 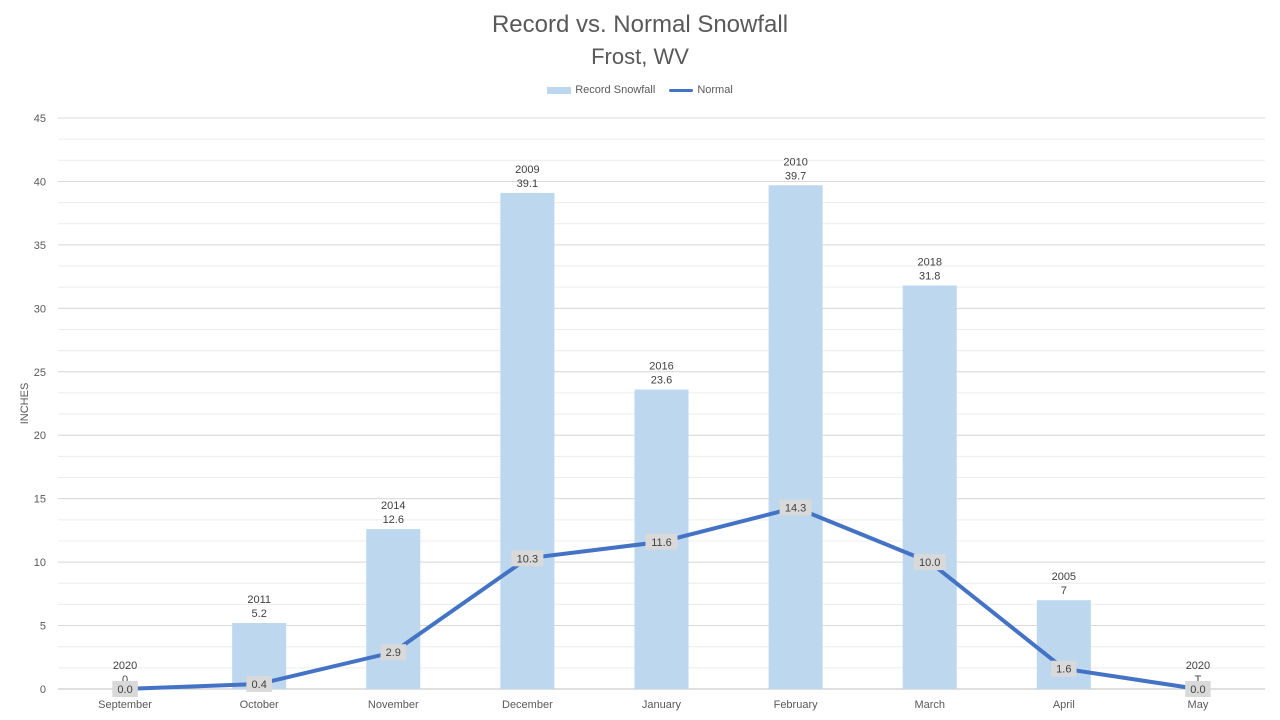 I want to click on y-tick-label: 25, so click(x=40, y=373).